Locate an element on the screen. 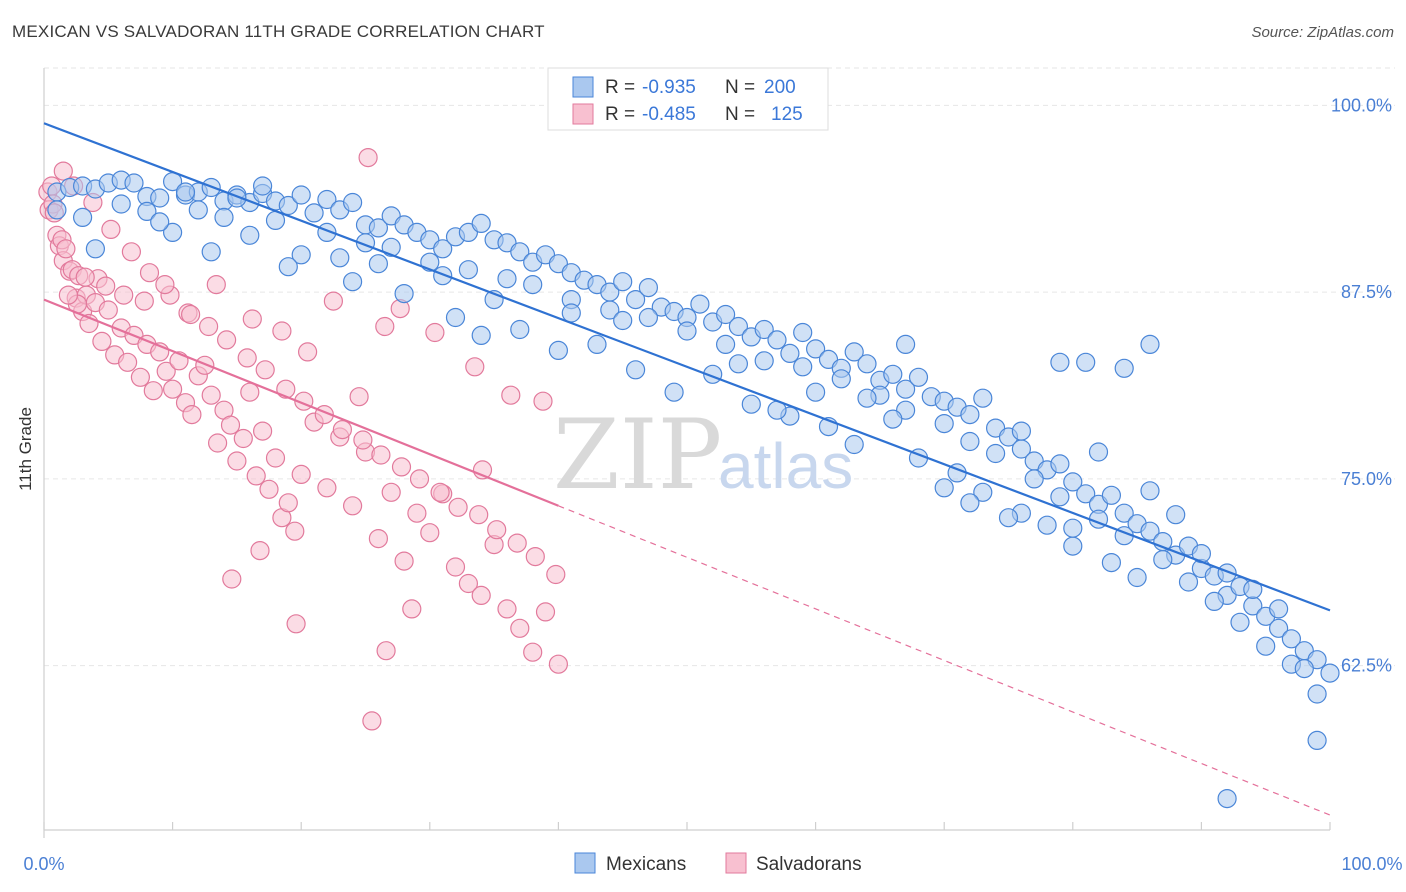 Image resolution: width=1406 pixels, height=892 pixels. watermark-atlas: atlas is located at coordinates (785, 466).